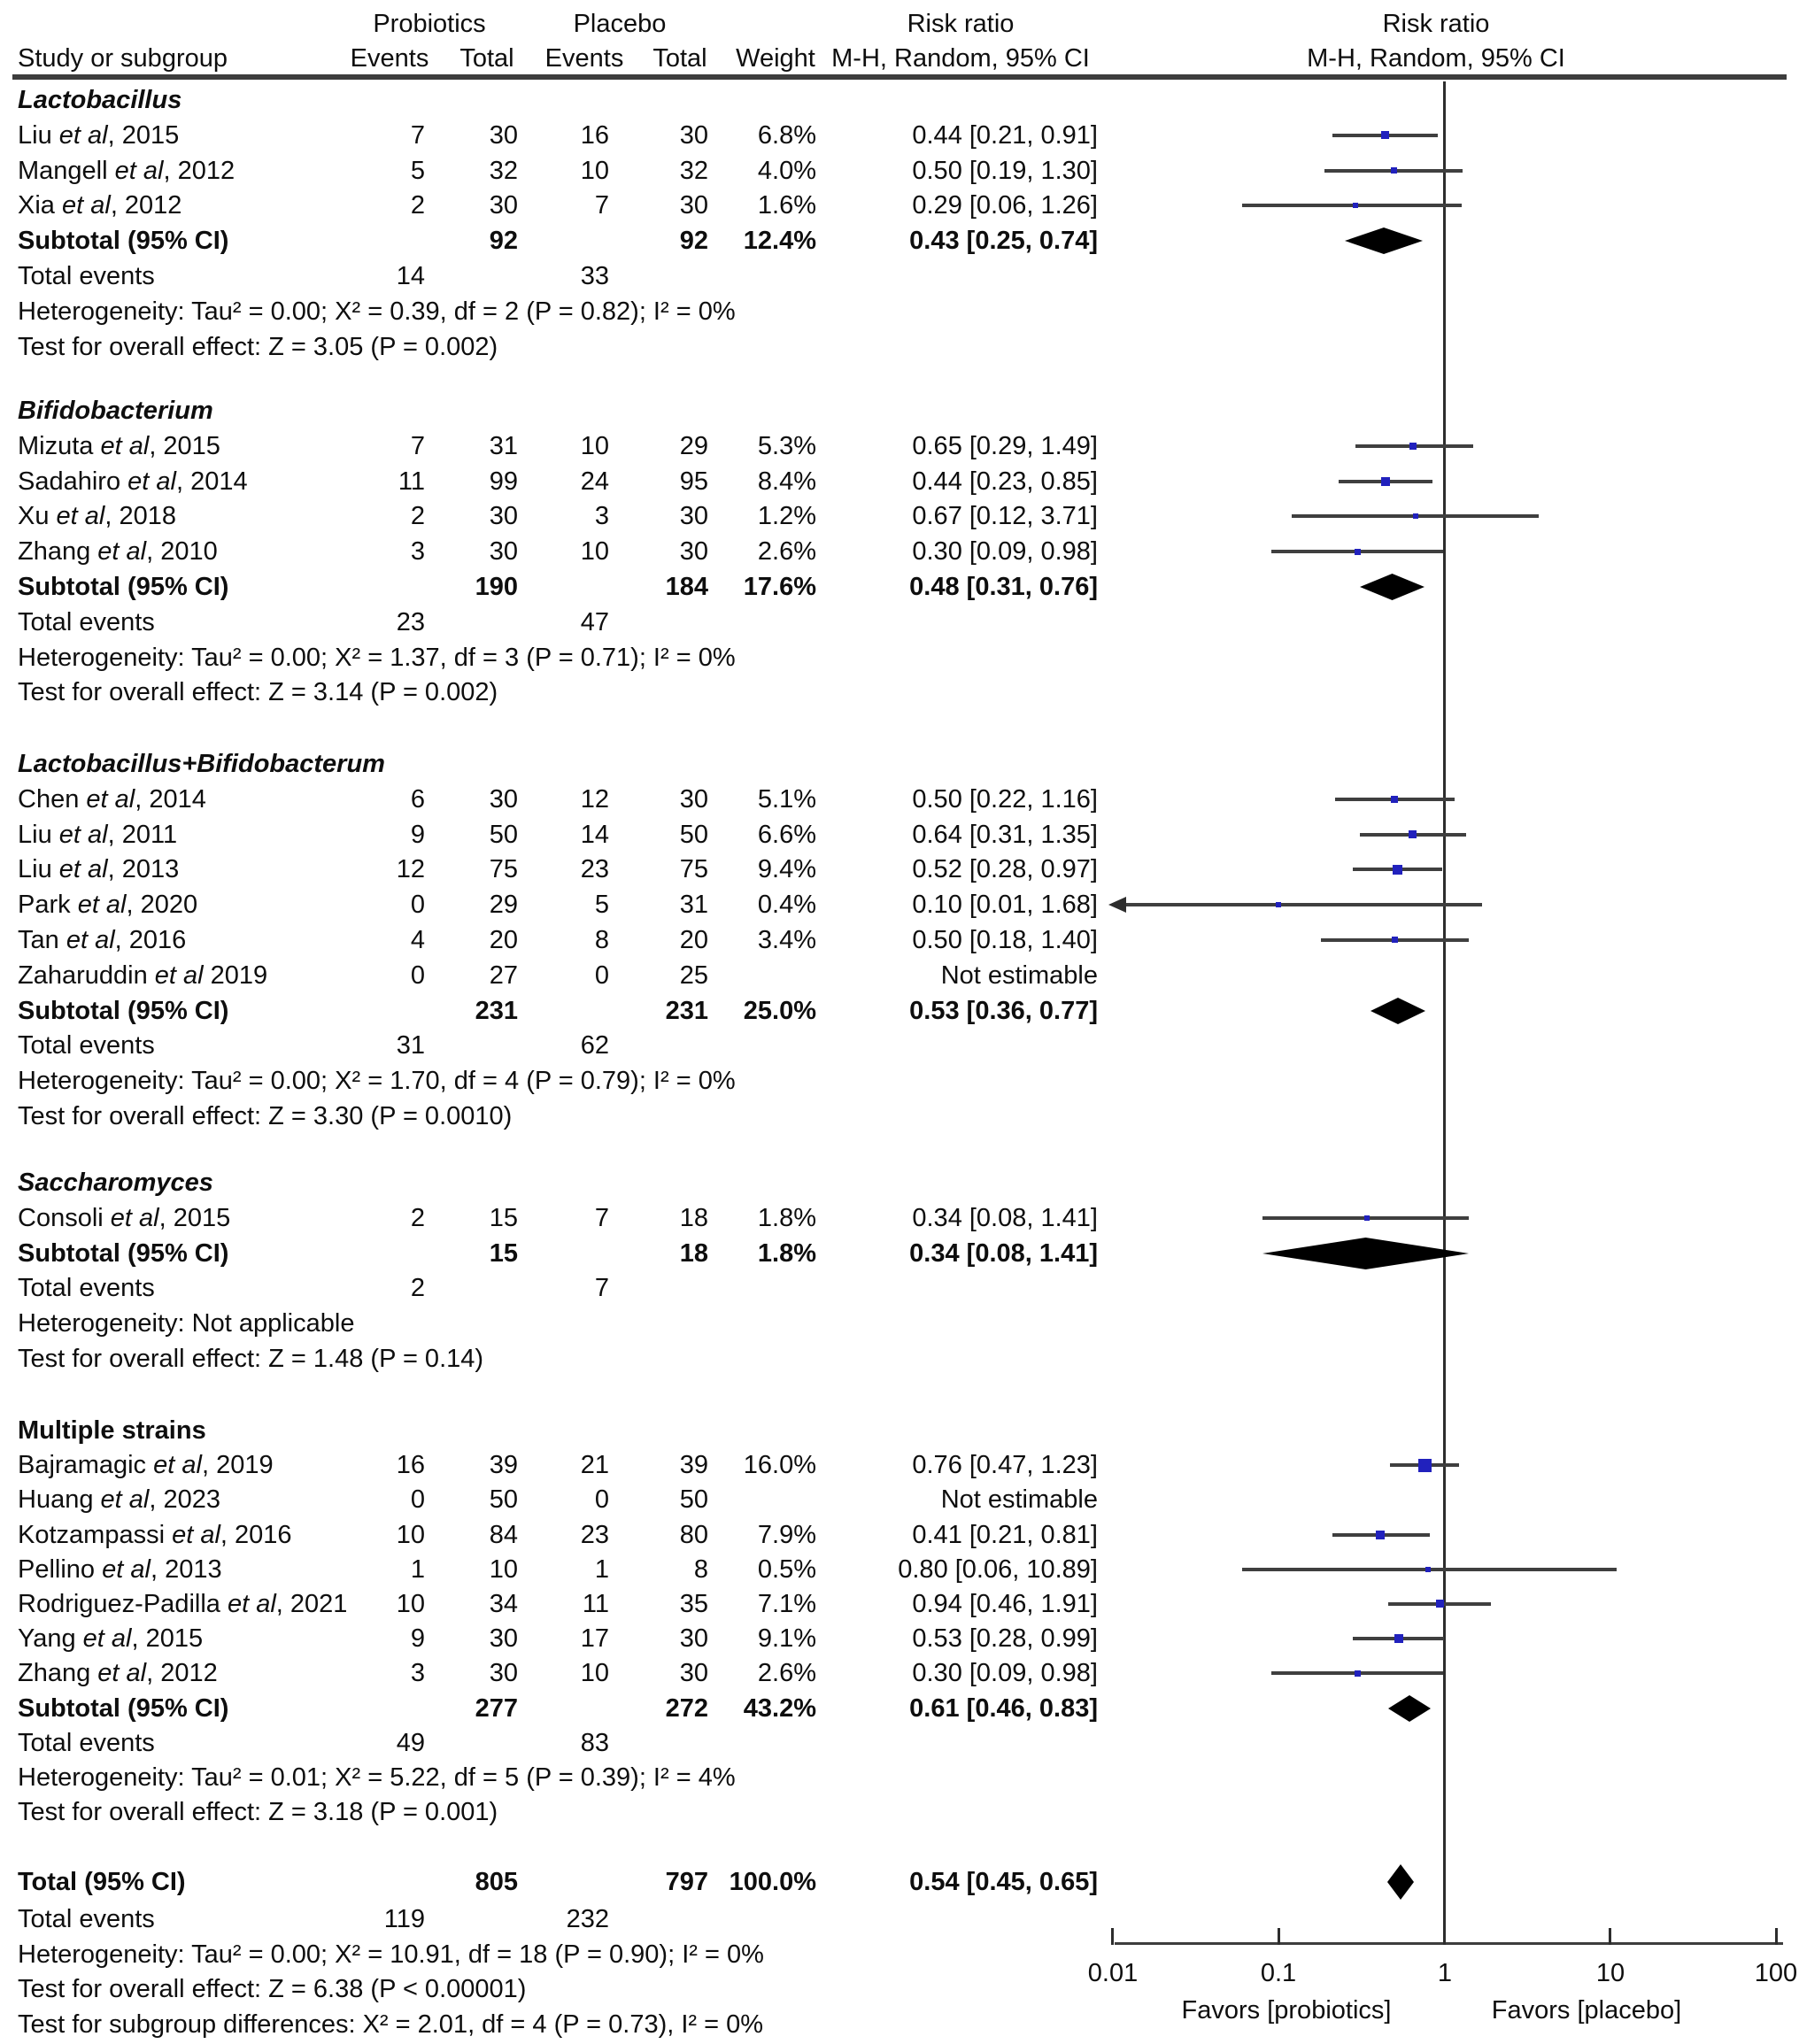 The width and height of the screenshot is (1799, 2044). Describe the element at coordinates (693, 940) in the screenshot. I see `plac-total-cell: 20` at that location.